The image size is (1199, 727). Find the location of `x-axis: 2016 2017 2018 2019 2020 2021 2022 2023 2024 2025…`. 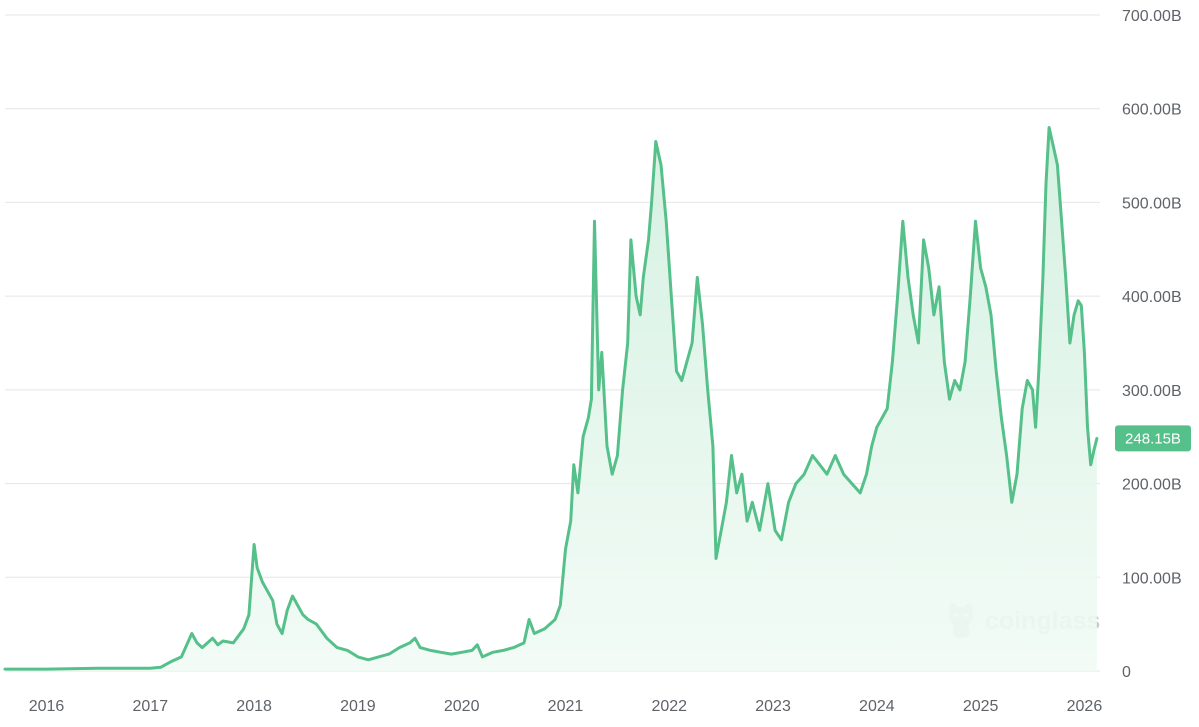

x-axis: 2016 2017 2018 2019 2020 2021 2022 2023 2024 2025… is located at coordinates (566, 706).